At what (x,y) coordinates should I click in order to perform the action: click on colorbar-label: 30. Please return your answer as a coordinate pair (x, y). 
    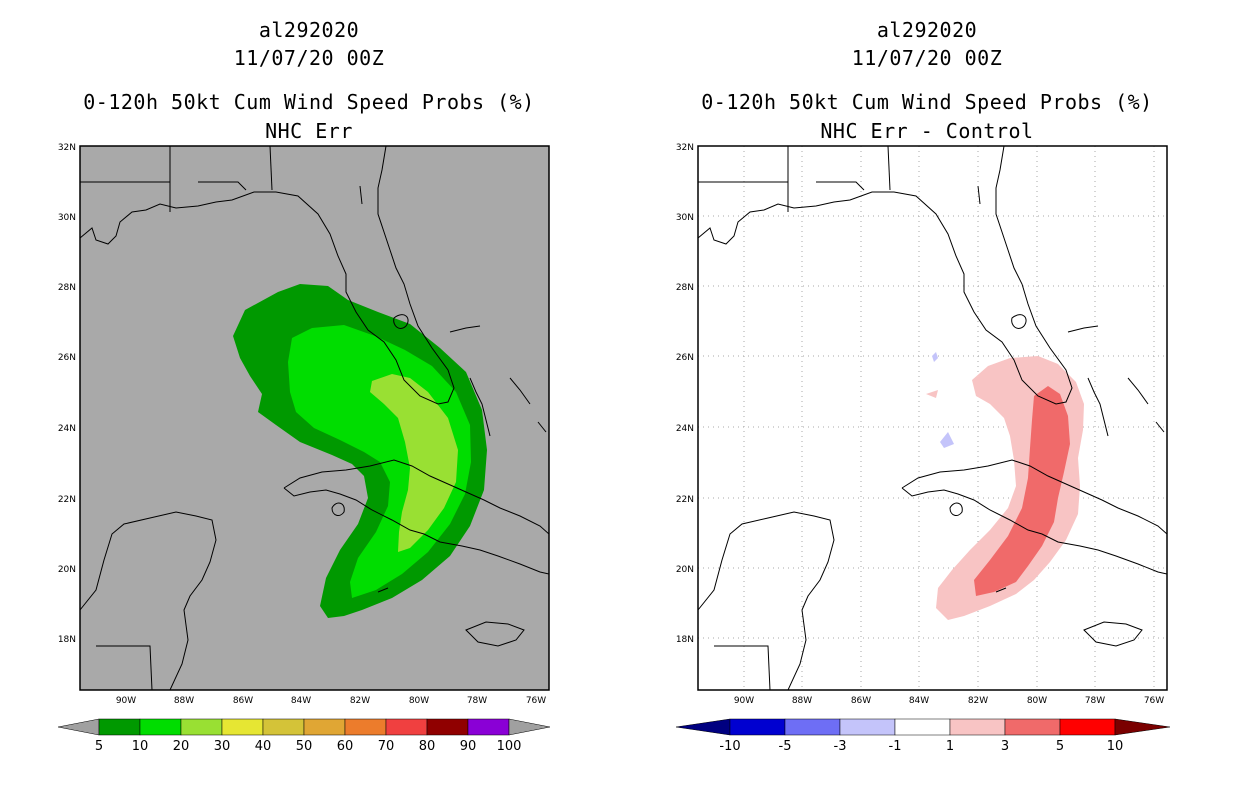
    Looking at the image, I should click on (222, 746).